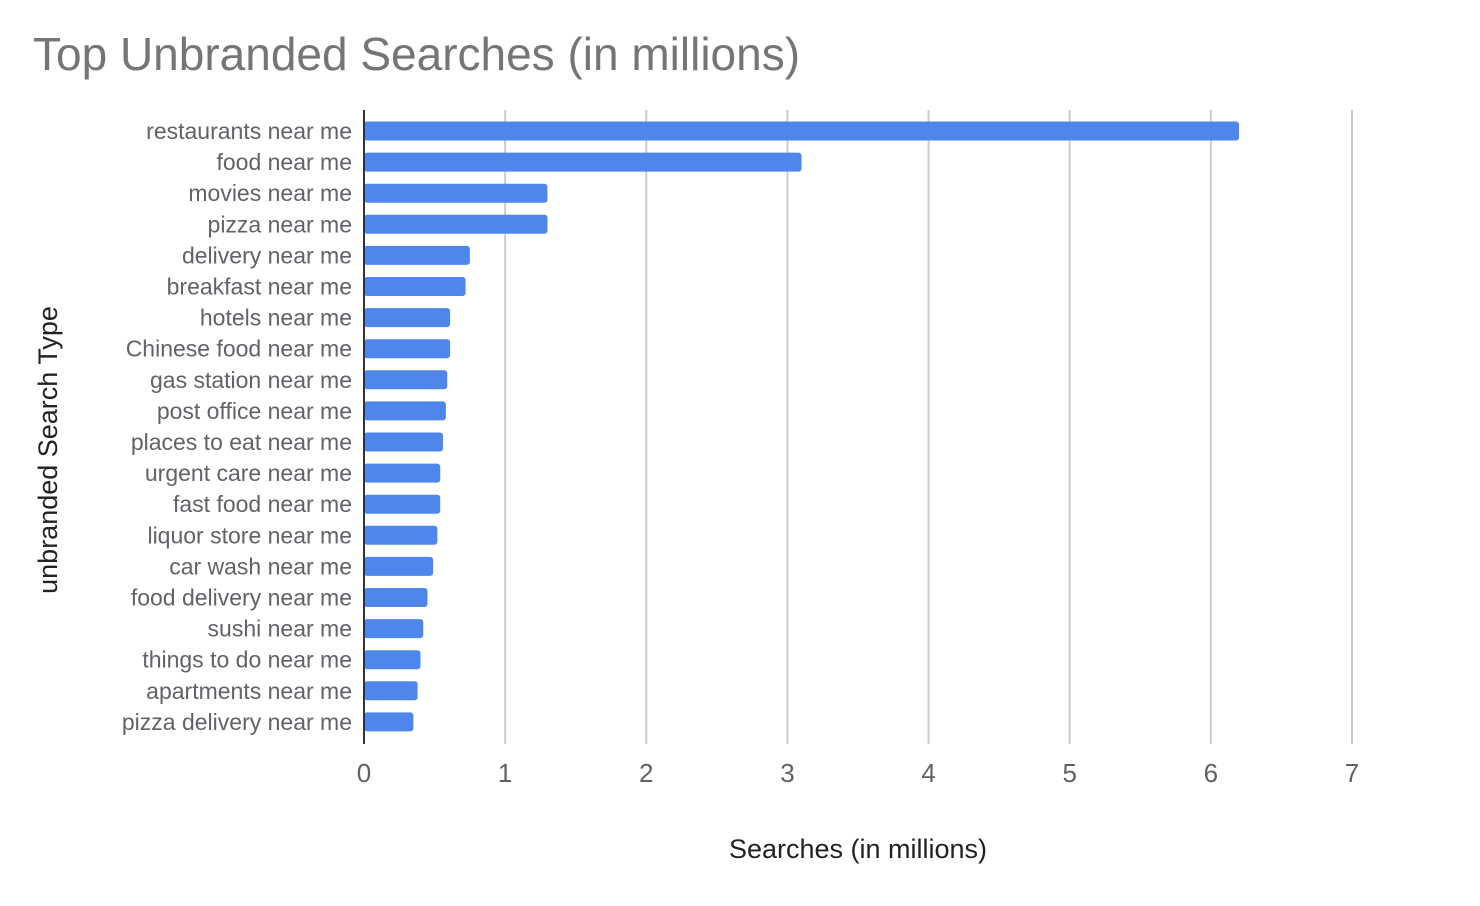 The image size is (1480, 906). Describe the element at coordinates (254, 411) in the screenshot. I see `category-label: post office near me` at that location.